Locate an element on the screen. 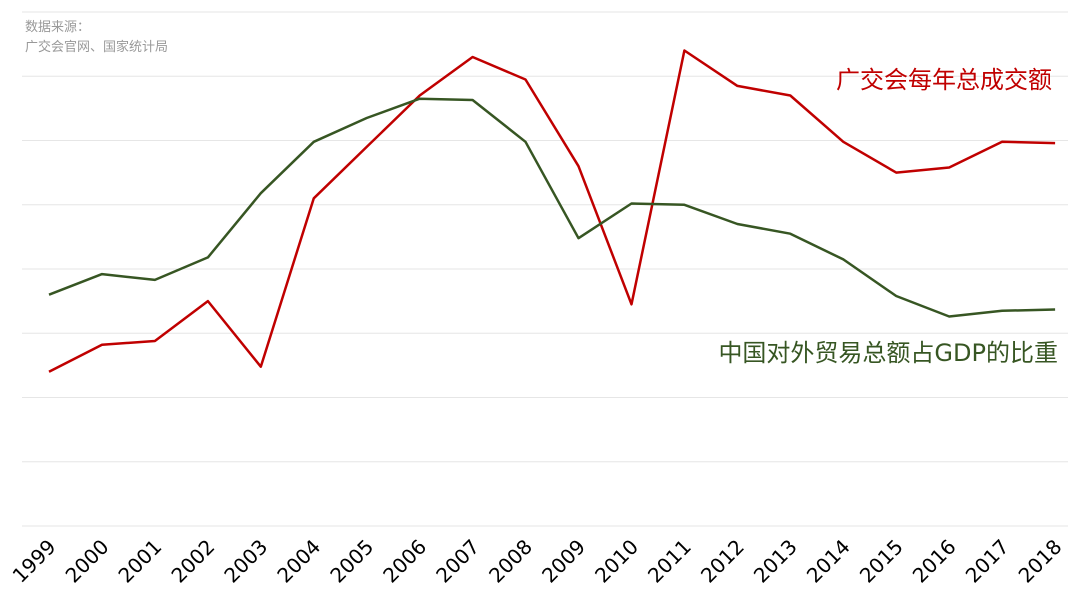  source-label: 数据来源： is located at coordinates (58, 27).